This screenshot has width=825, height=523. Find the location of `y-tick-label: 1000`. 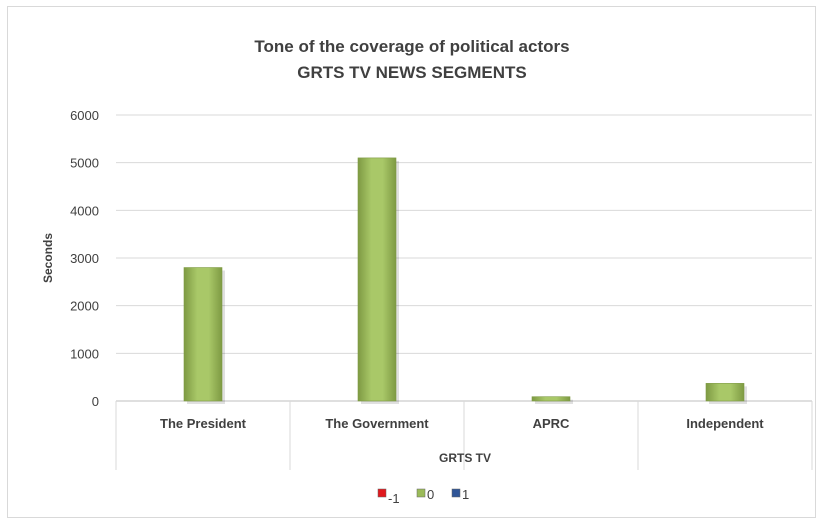

y-tick-label: 1000 is located at coordinates (84, 353).